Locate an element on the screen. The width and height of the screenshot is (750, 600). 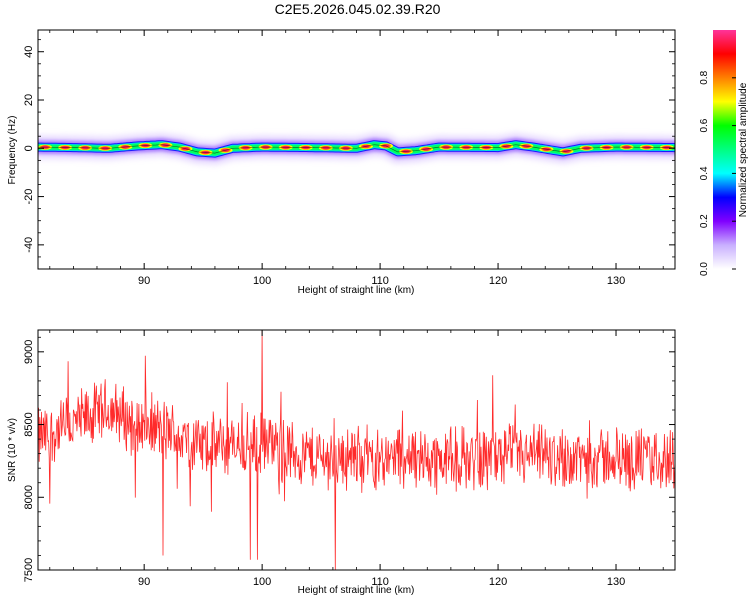
snr-xtick-label: 100 is located at coordinates (262, 582).